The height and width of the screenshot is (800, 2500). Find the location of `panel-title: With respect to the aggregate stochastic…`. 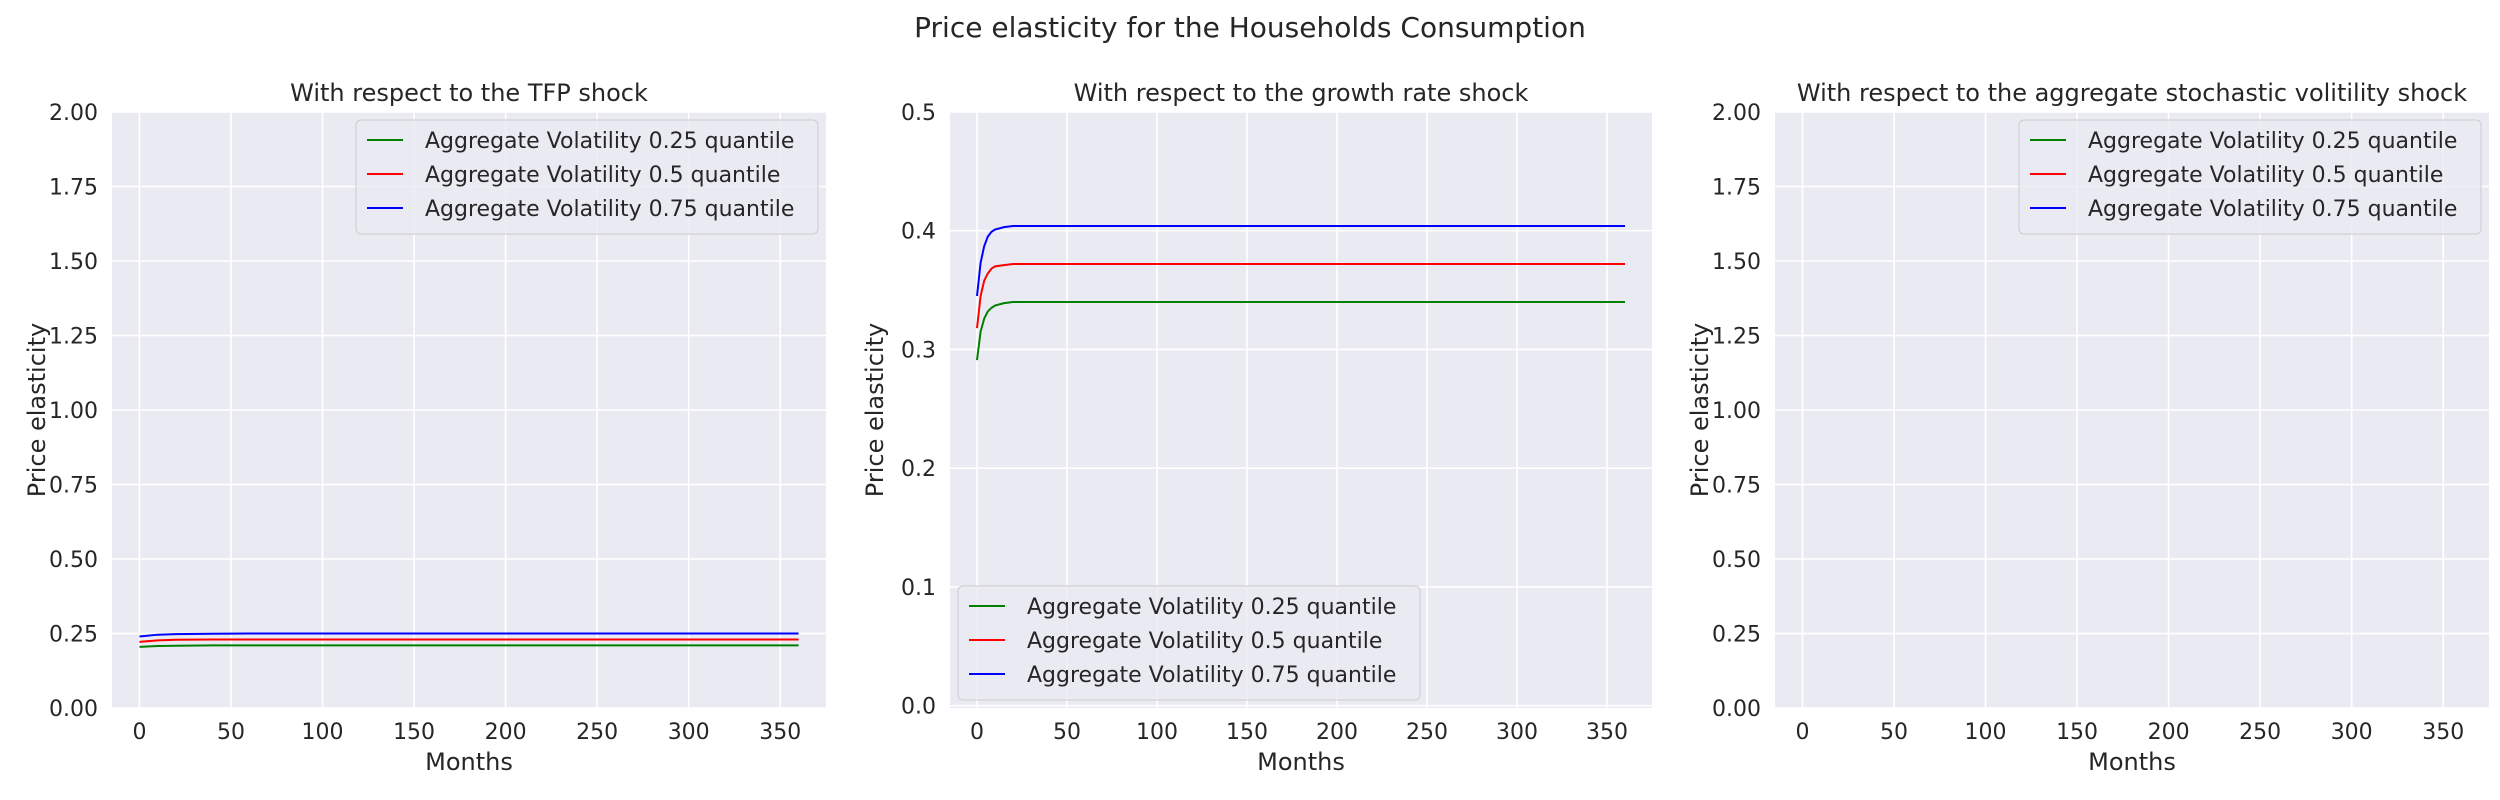

panel-title: With respect to the aggregate stochastic… is located at coordinates (2132, 93).